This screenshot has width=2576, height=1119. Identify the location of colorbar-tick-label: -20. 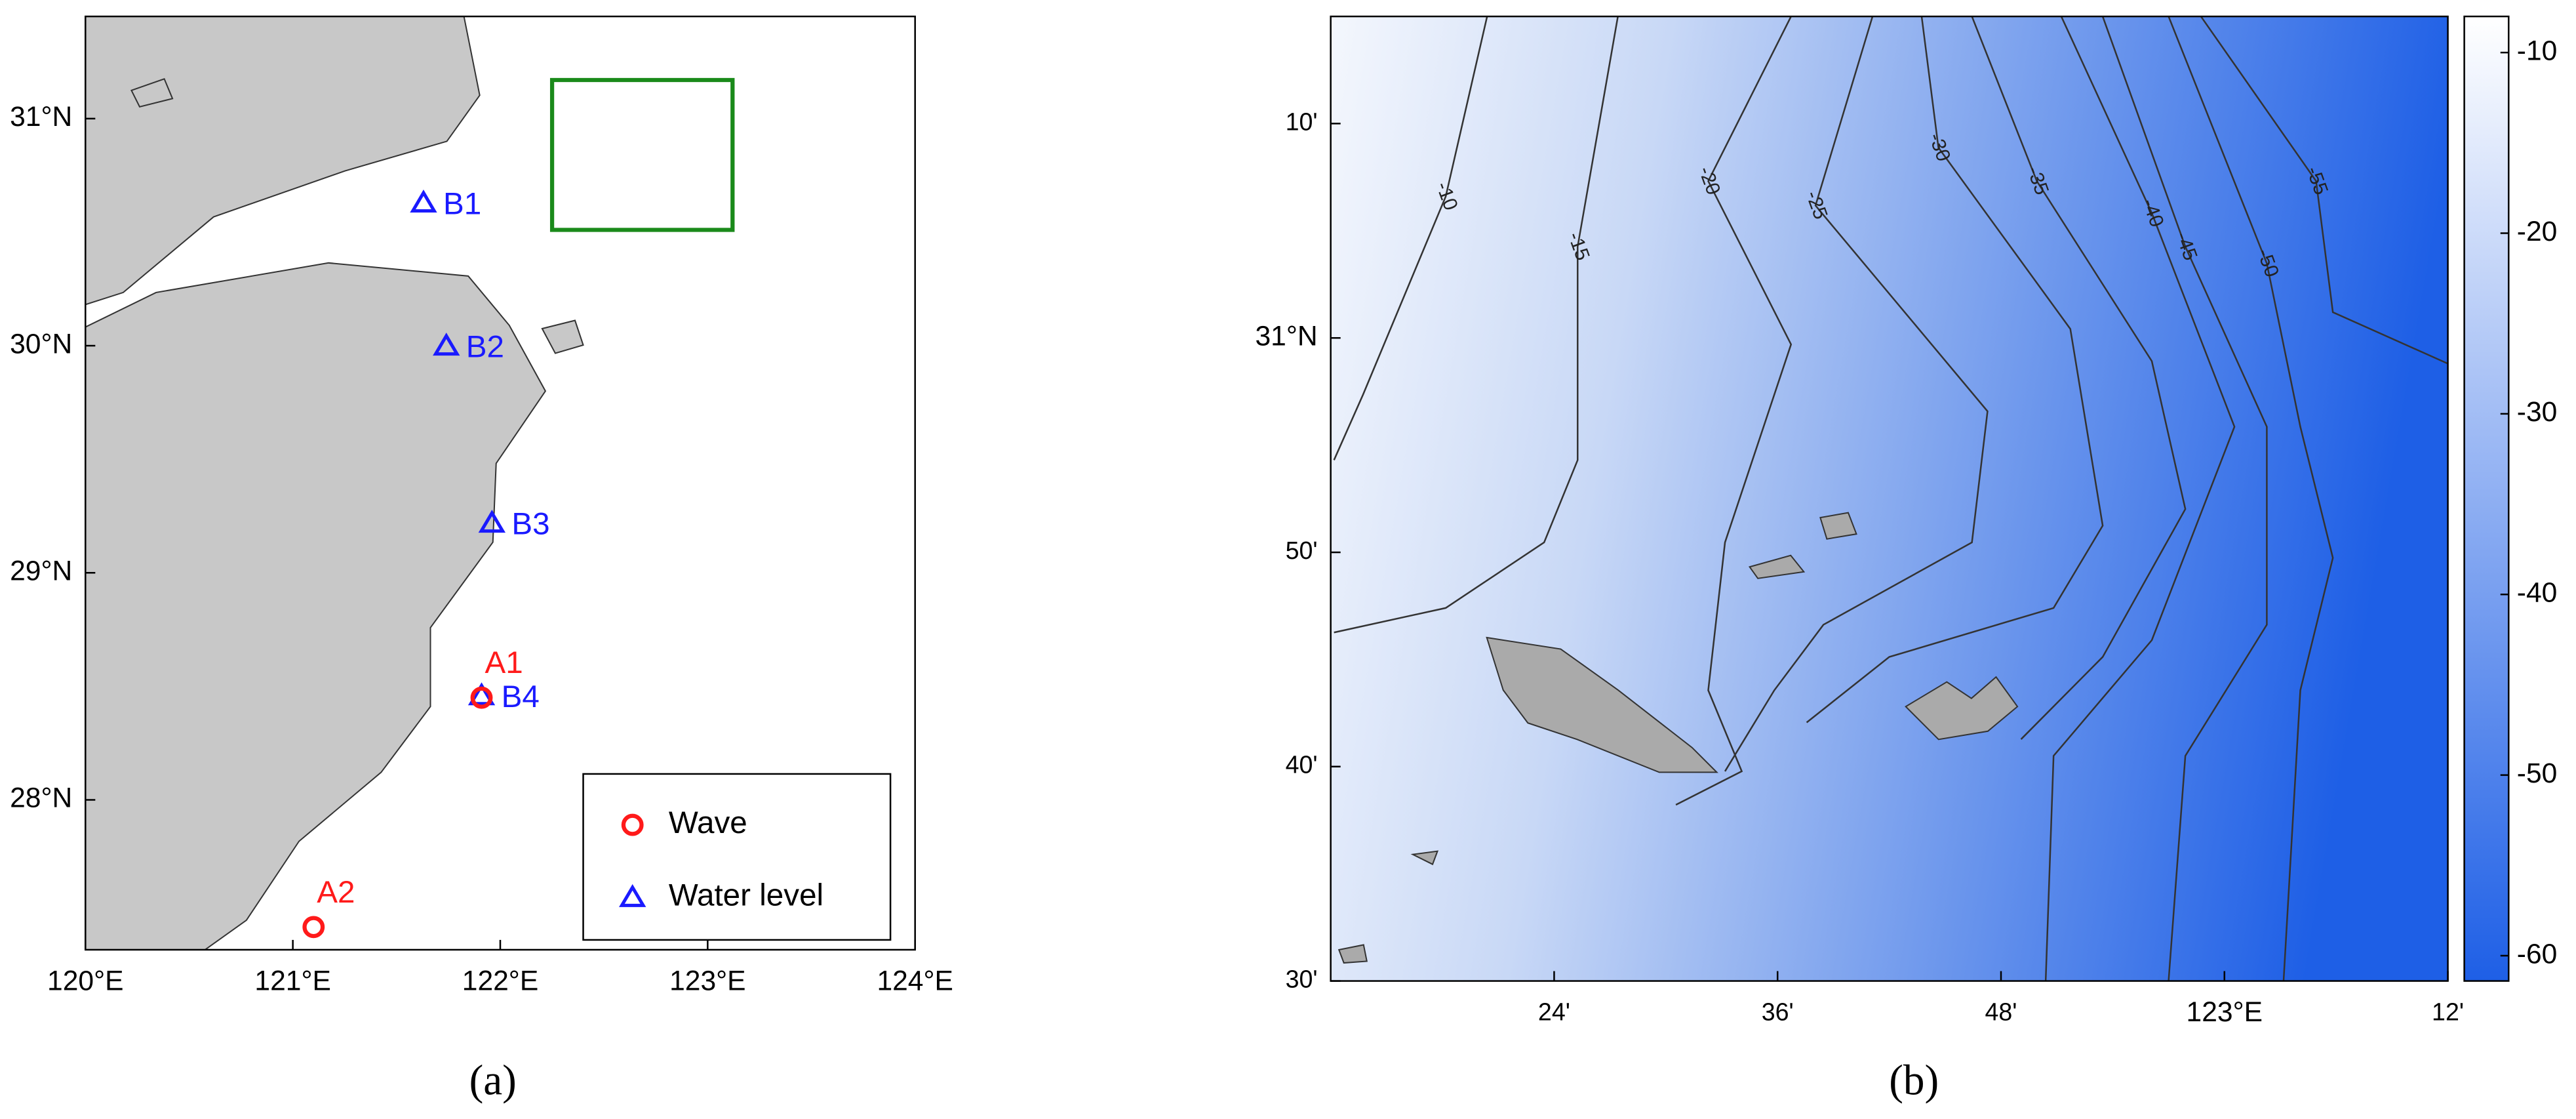
(2537, 231).